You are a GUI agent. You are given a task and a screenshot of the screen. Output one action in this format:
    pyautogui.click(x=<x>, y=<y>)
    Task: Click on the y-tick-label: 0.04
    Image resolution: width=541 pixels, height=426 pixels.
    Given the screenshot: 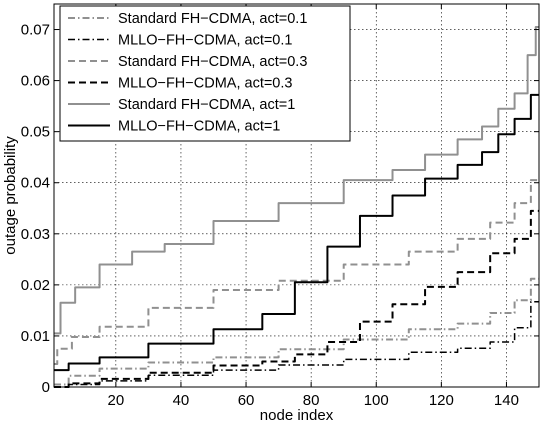 What is the action you would take?
    pyautogui.click(x=35, y=183)
    